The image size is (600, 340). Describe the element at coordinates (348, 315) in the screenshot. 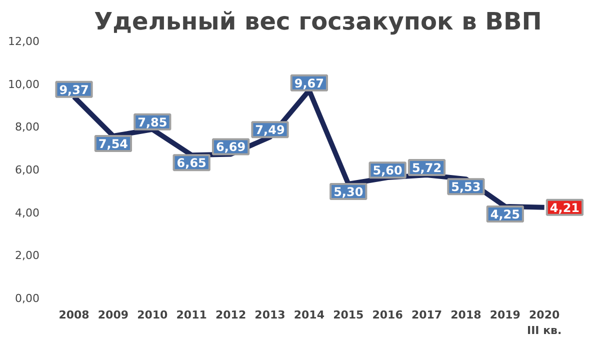

I see `x-tick-label: 2015` at that location.